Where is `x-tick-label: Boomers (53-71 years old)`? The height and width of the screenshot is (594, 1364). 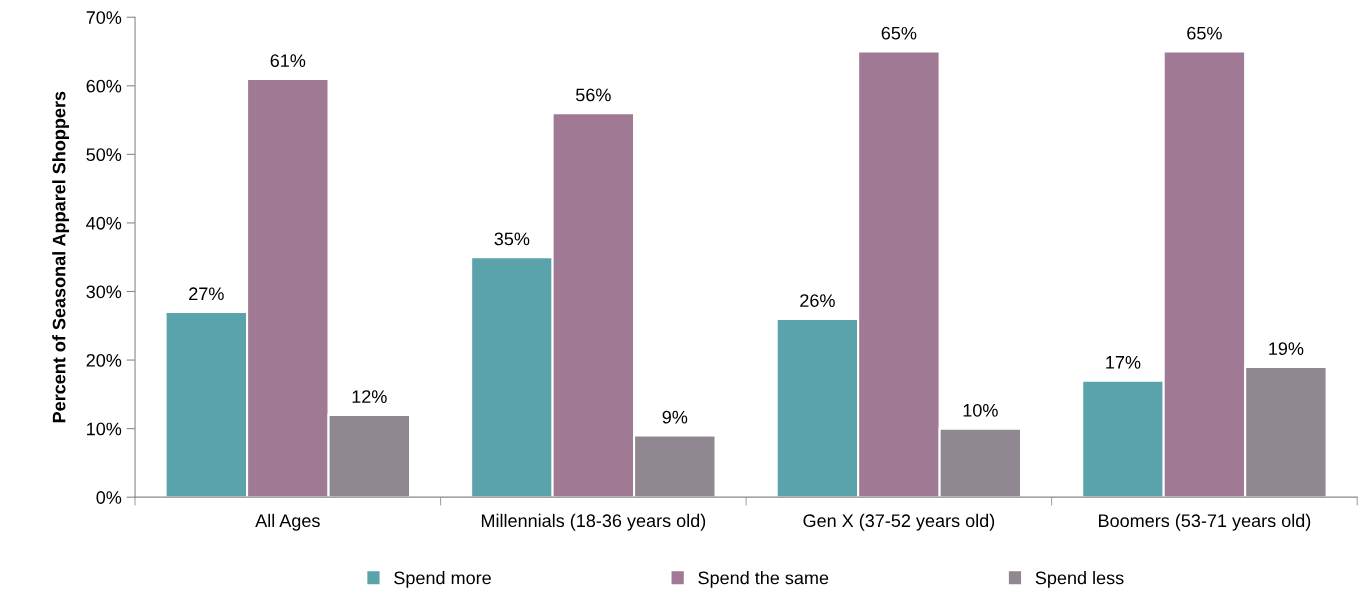
x-tick-label: Boomers (53-71 years old) is located at coordinates (1205, 522).